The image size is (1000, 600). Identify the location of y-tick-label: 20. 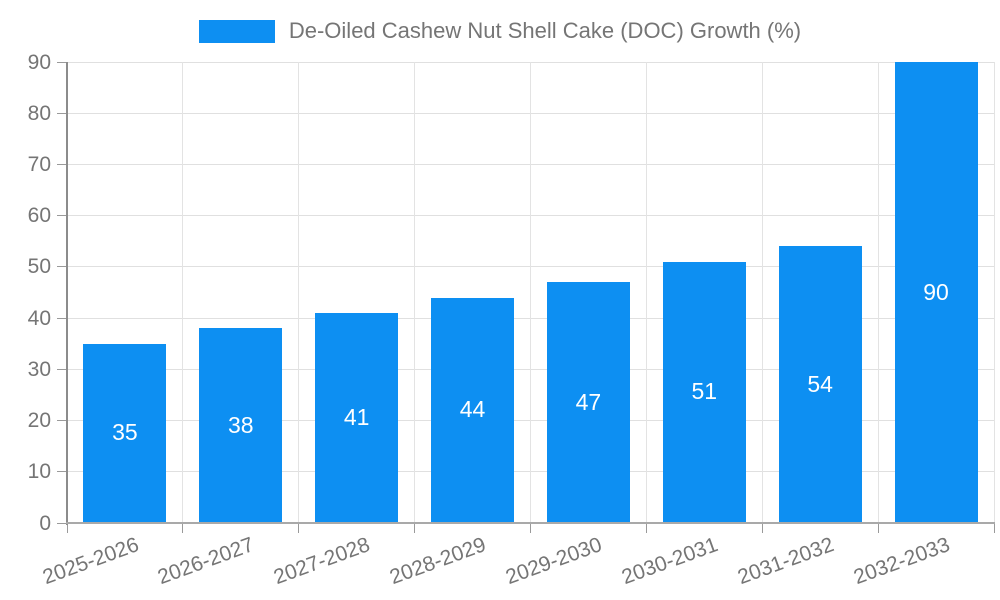
(39, 421).